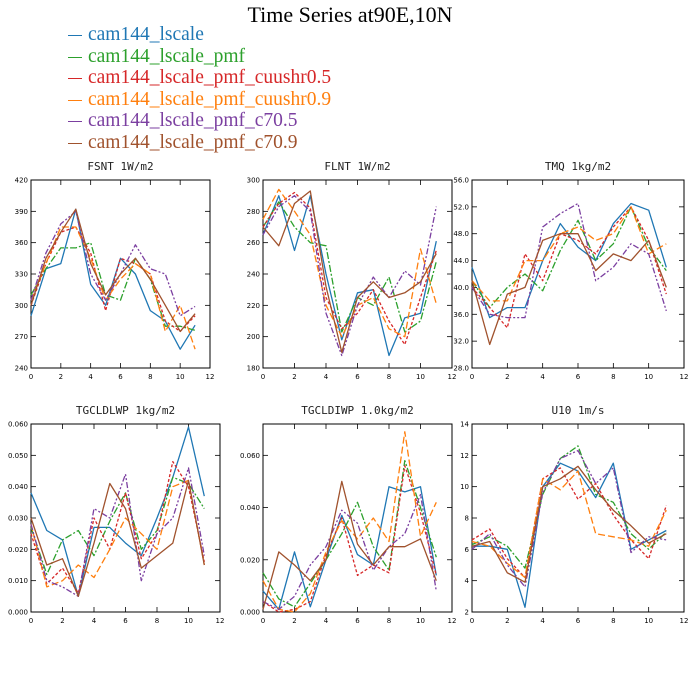 The width and height of the screenshot is (700, 700). I want to click on panel-title: FSNT 1W/m2, so click(120, 166).